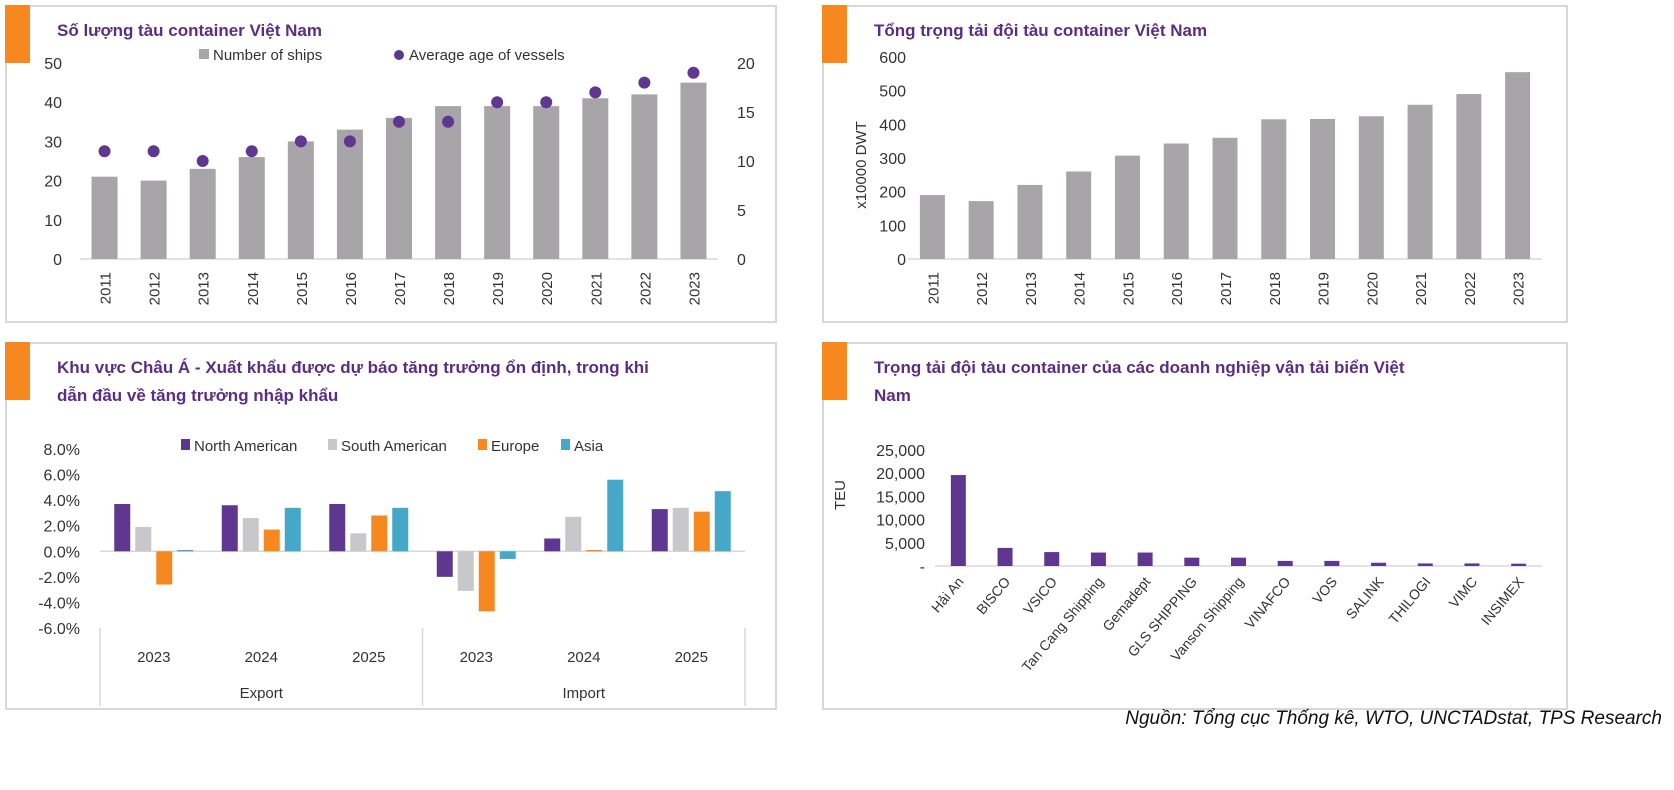 This screenshot has width=1674, height=790. What do you see at coordinates (155, 288) in the screenshot?
I see `x-tick-label: 2012` at bounding box center [155, 288].